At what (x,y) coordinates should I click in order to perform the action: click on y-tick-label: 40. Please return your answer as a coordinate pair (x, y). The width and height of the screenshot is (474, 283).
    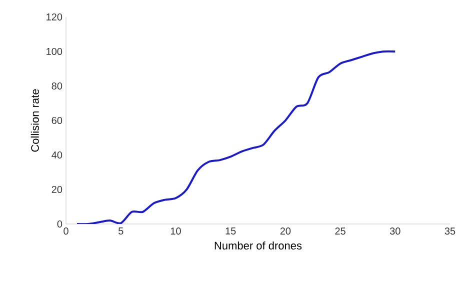
    Looking at the image, I should click on (57, 155).